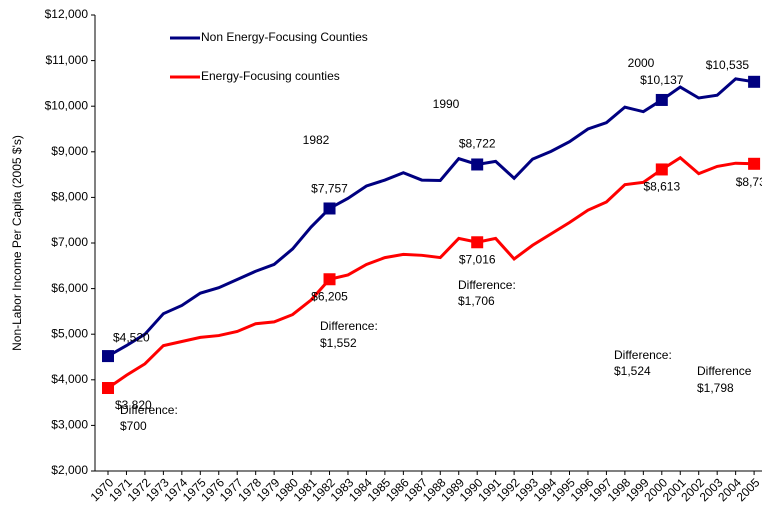 This screenshot has width=762, height=514. What do you see at coordinates (661, 187) in the screenshot?
I see `value-label: $8,613` at bounding box center [661, 187].